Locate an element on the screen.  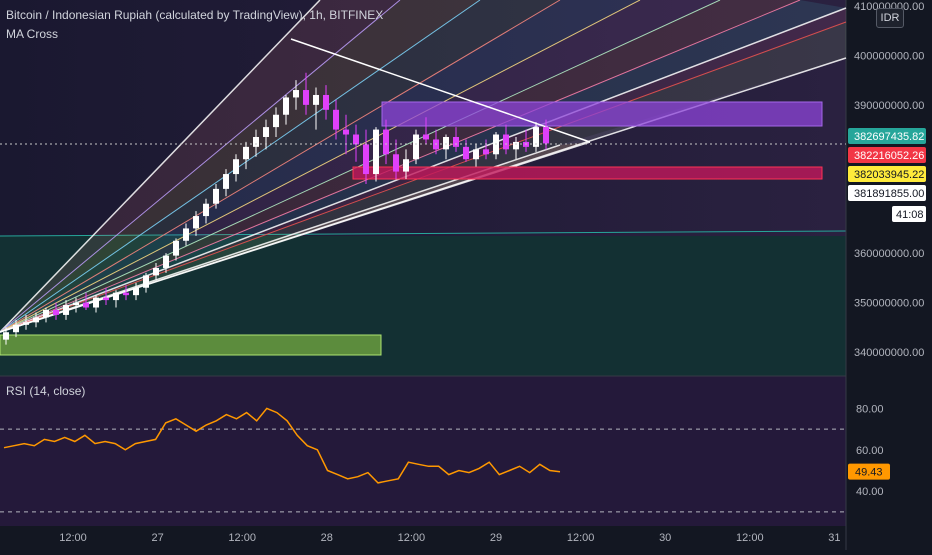
rsi-line is located at coordinates (282, 445).